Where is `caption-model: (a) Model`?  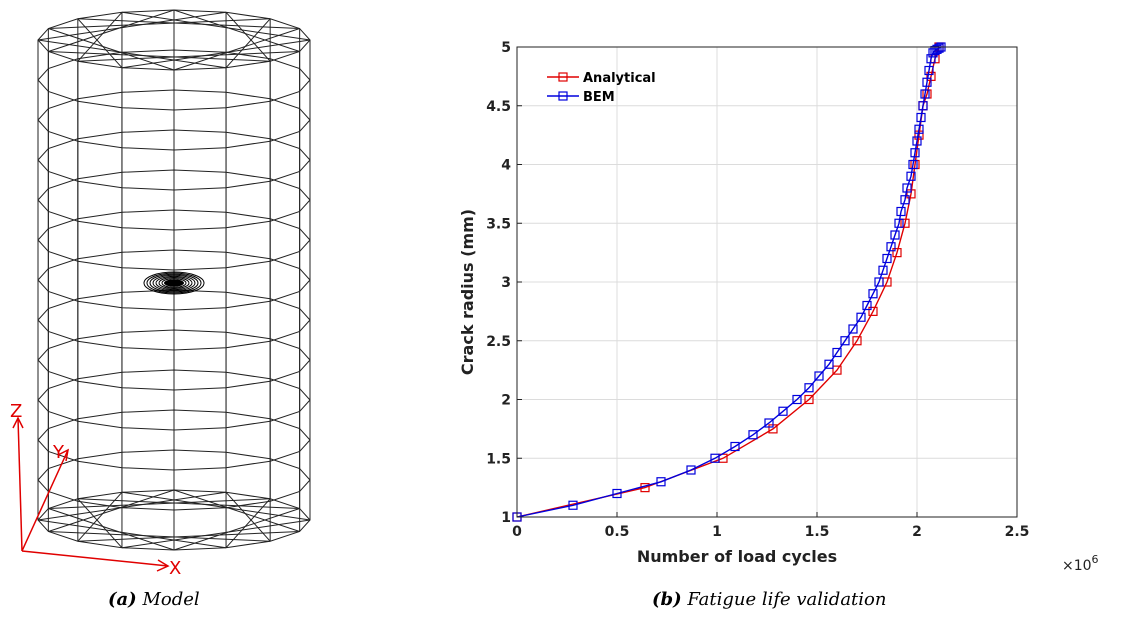
caption-model: (a) Model is located at coordinates (154, 599).